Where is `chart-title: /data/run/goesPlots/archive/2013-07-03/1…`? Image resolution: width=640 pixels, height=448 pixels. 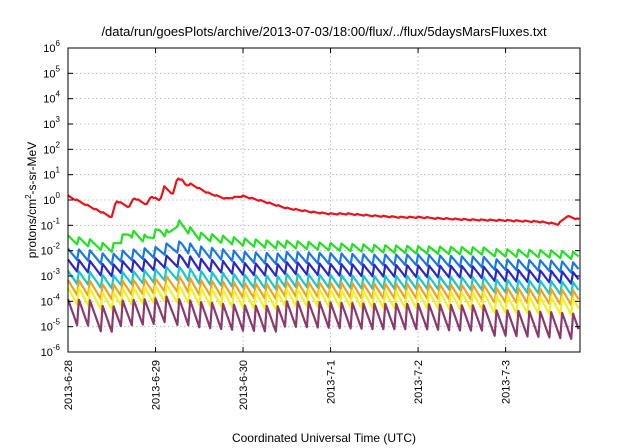
chart-title: /data/run/goesPlots/archive/2013-07-03/1… is located at coordinates (324, 31).